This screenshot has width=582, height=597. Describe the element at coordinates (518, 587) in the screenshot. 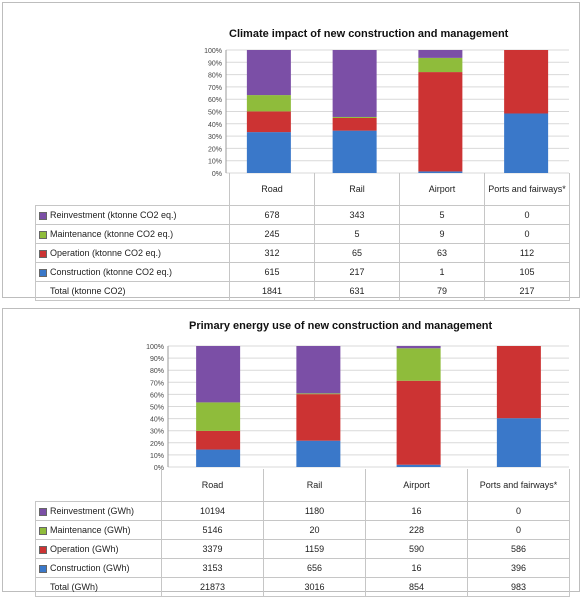

I see `total-cell: 983` at that location.